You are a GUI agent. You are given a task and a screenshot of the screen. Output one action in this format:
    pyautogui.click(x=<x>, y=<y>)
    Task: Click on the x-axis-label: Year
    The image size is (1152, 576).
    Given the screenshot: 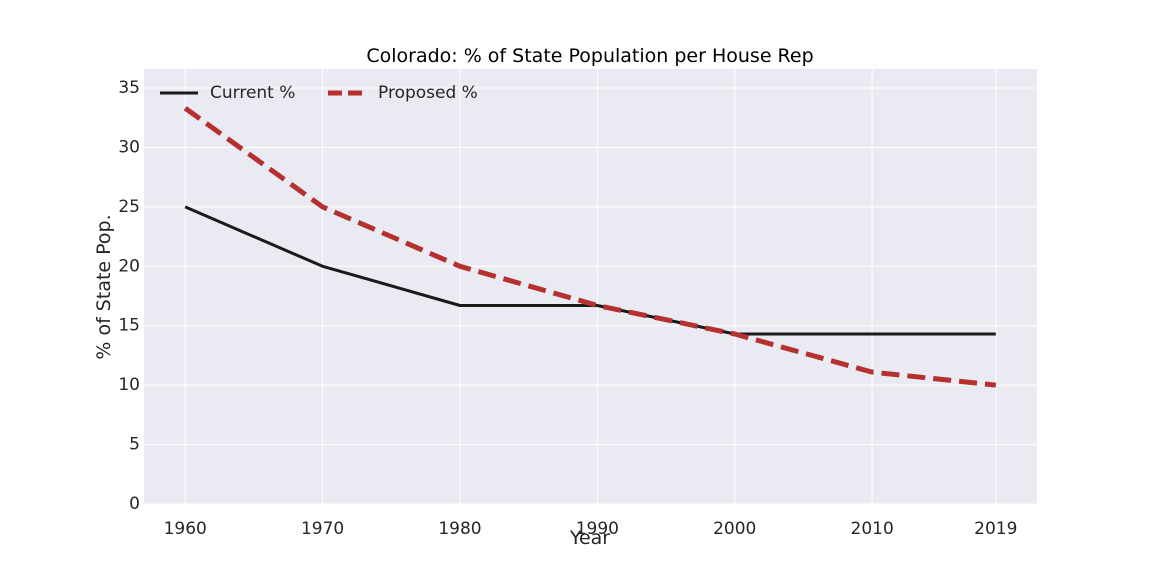 What is the action you would take?
    pyautogui.click(x=589, y=538)
    